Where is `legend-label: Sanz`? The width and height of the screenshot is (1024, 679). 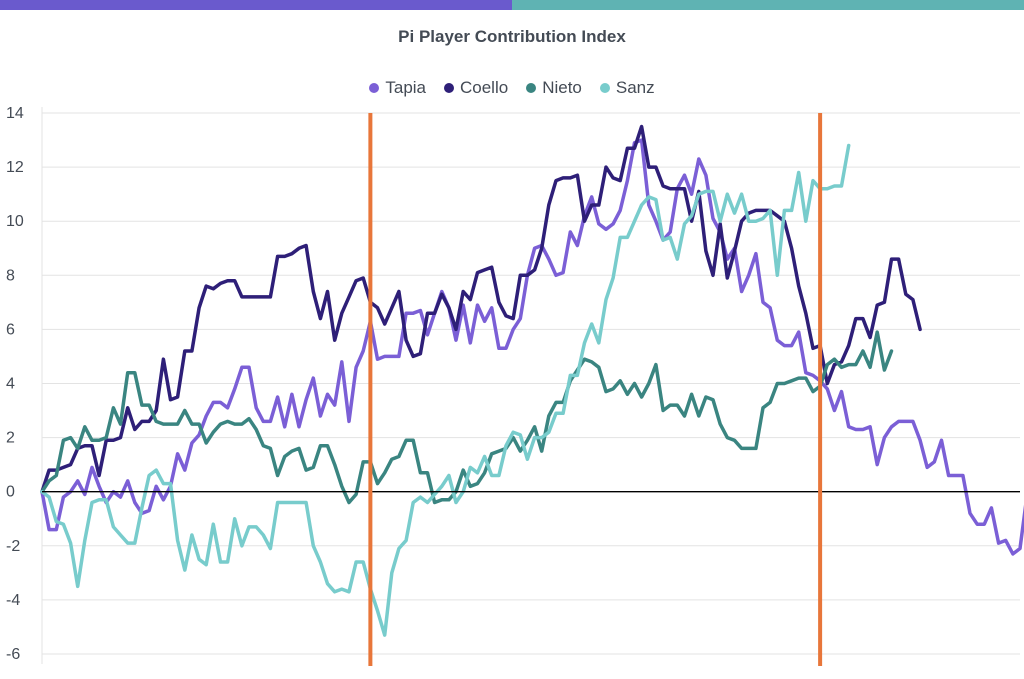
legend-label: Sanz is located at coordinates (635, 87).